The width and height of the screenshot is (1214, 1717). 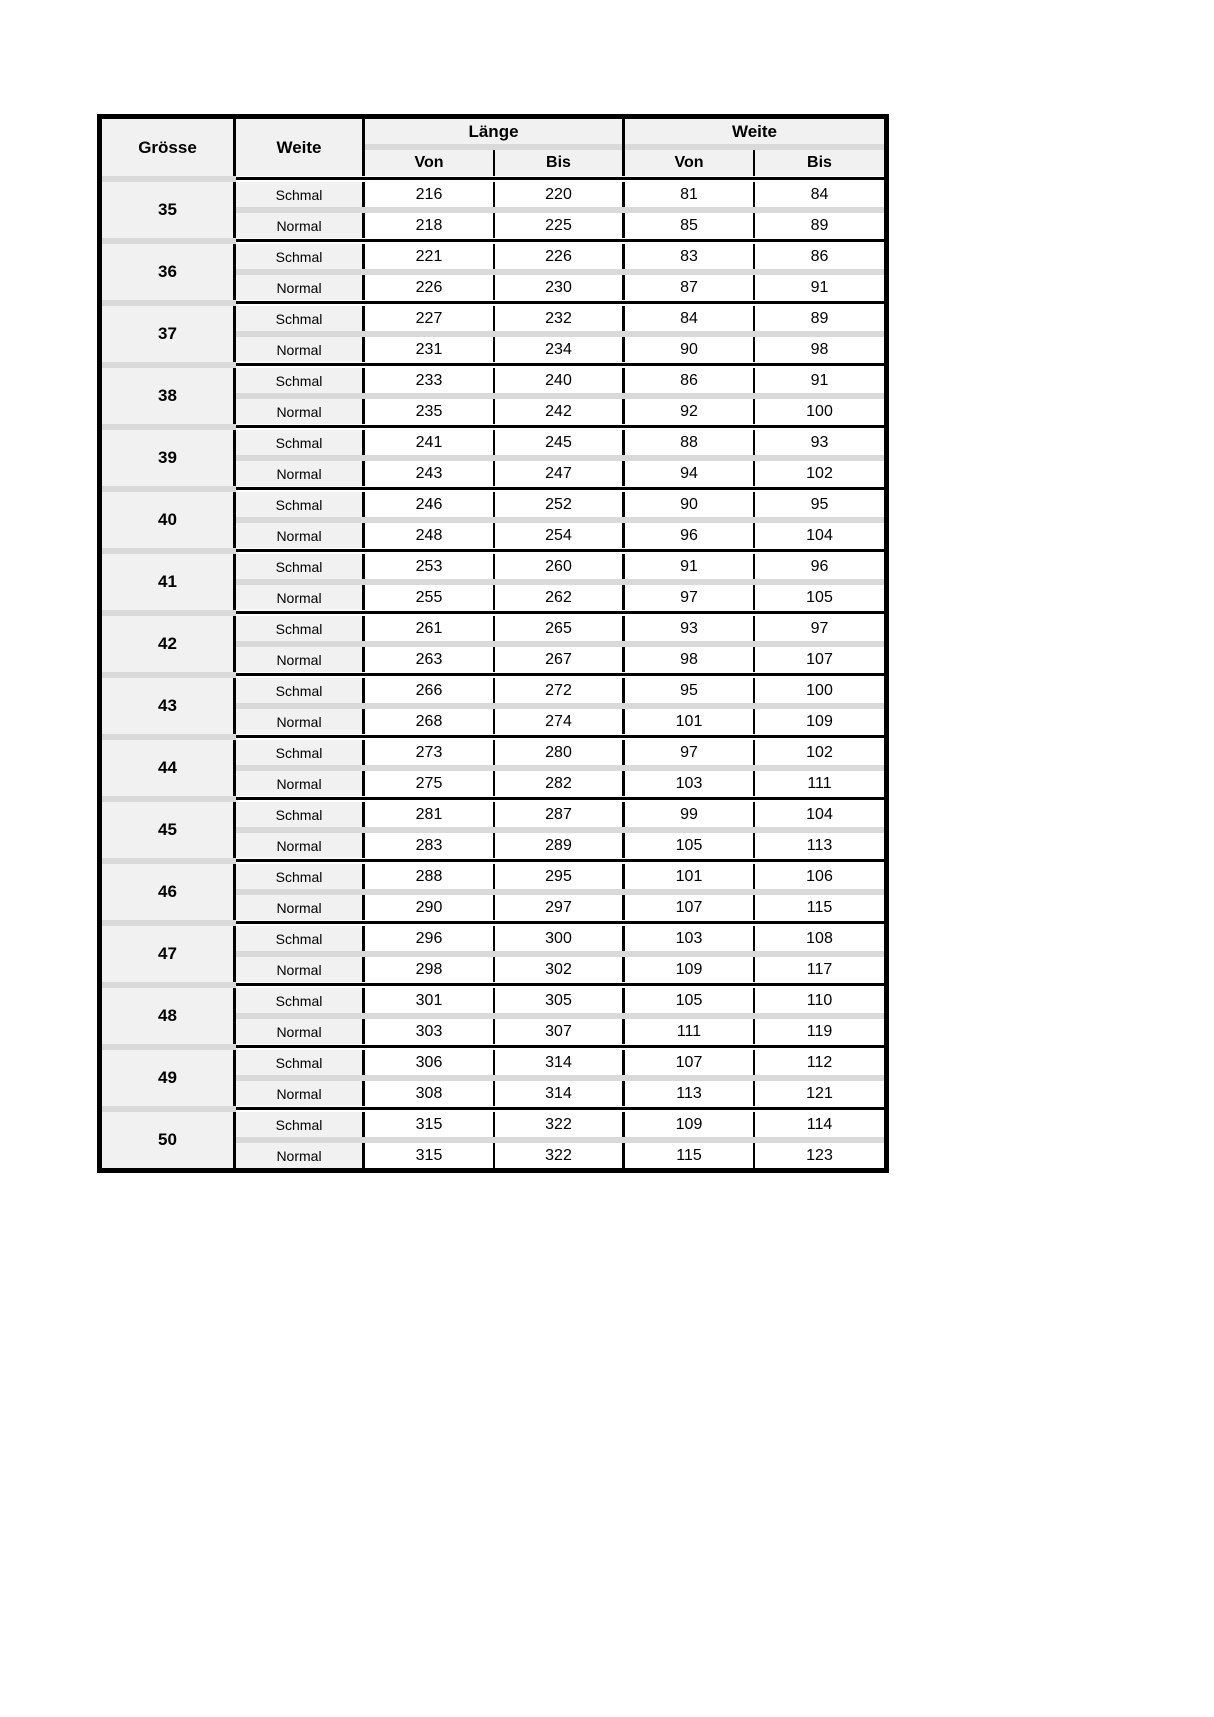 What do you see at coordinates (819, 752) in the screenshot?
I see `weite-bis-value: 102` at bounding box center [819, 752].